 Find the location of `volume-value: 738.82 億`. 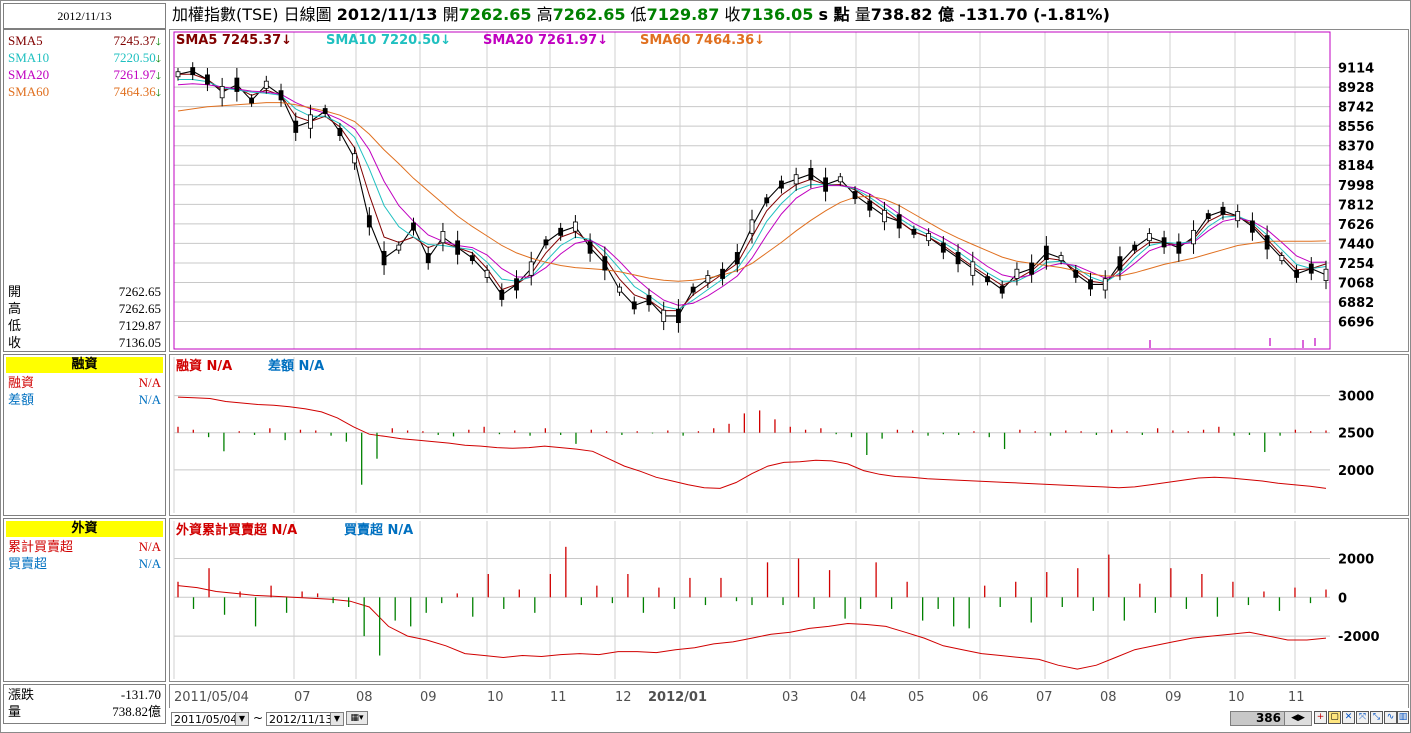

volume-value: 738.82 億 is located at coordinates (912, 14).